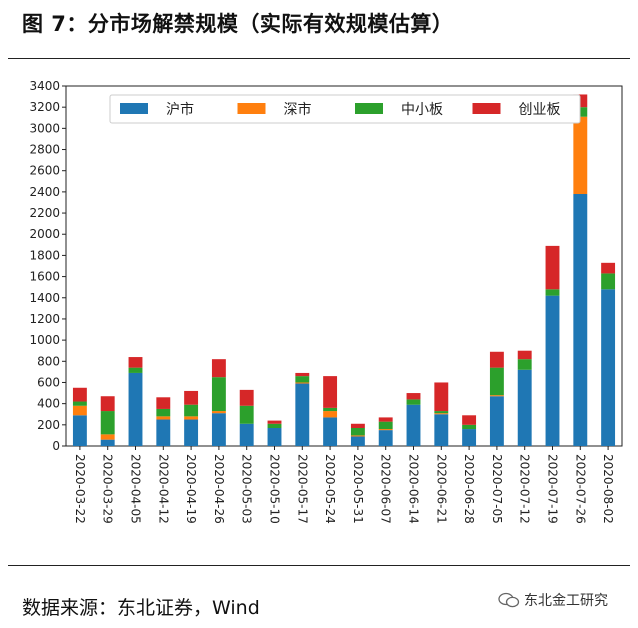 This screenshot has height=628, width=638. What do you see at coordinates (191, 489) in the screenshot?
I see `x-tick-label: 2020-04-19` at bounding box center [191, 489].